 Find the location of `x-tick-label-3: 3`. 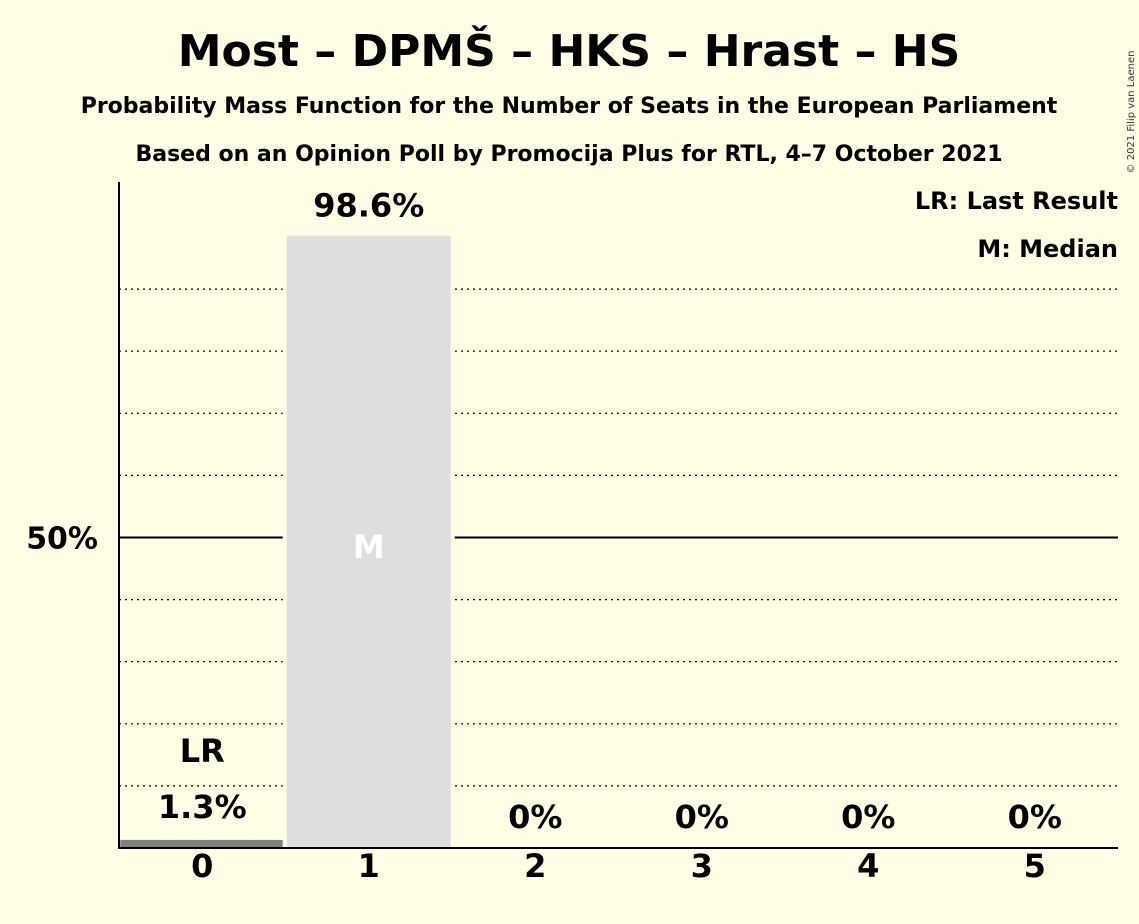

x-tick-label-3: 3 is located at coordinates (702, 866).